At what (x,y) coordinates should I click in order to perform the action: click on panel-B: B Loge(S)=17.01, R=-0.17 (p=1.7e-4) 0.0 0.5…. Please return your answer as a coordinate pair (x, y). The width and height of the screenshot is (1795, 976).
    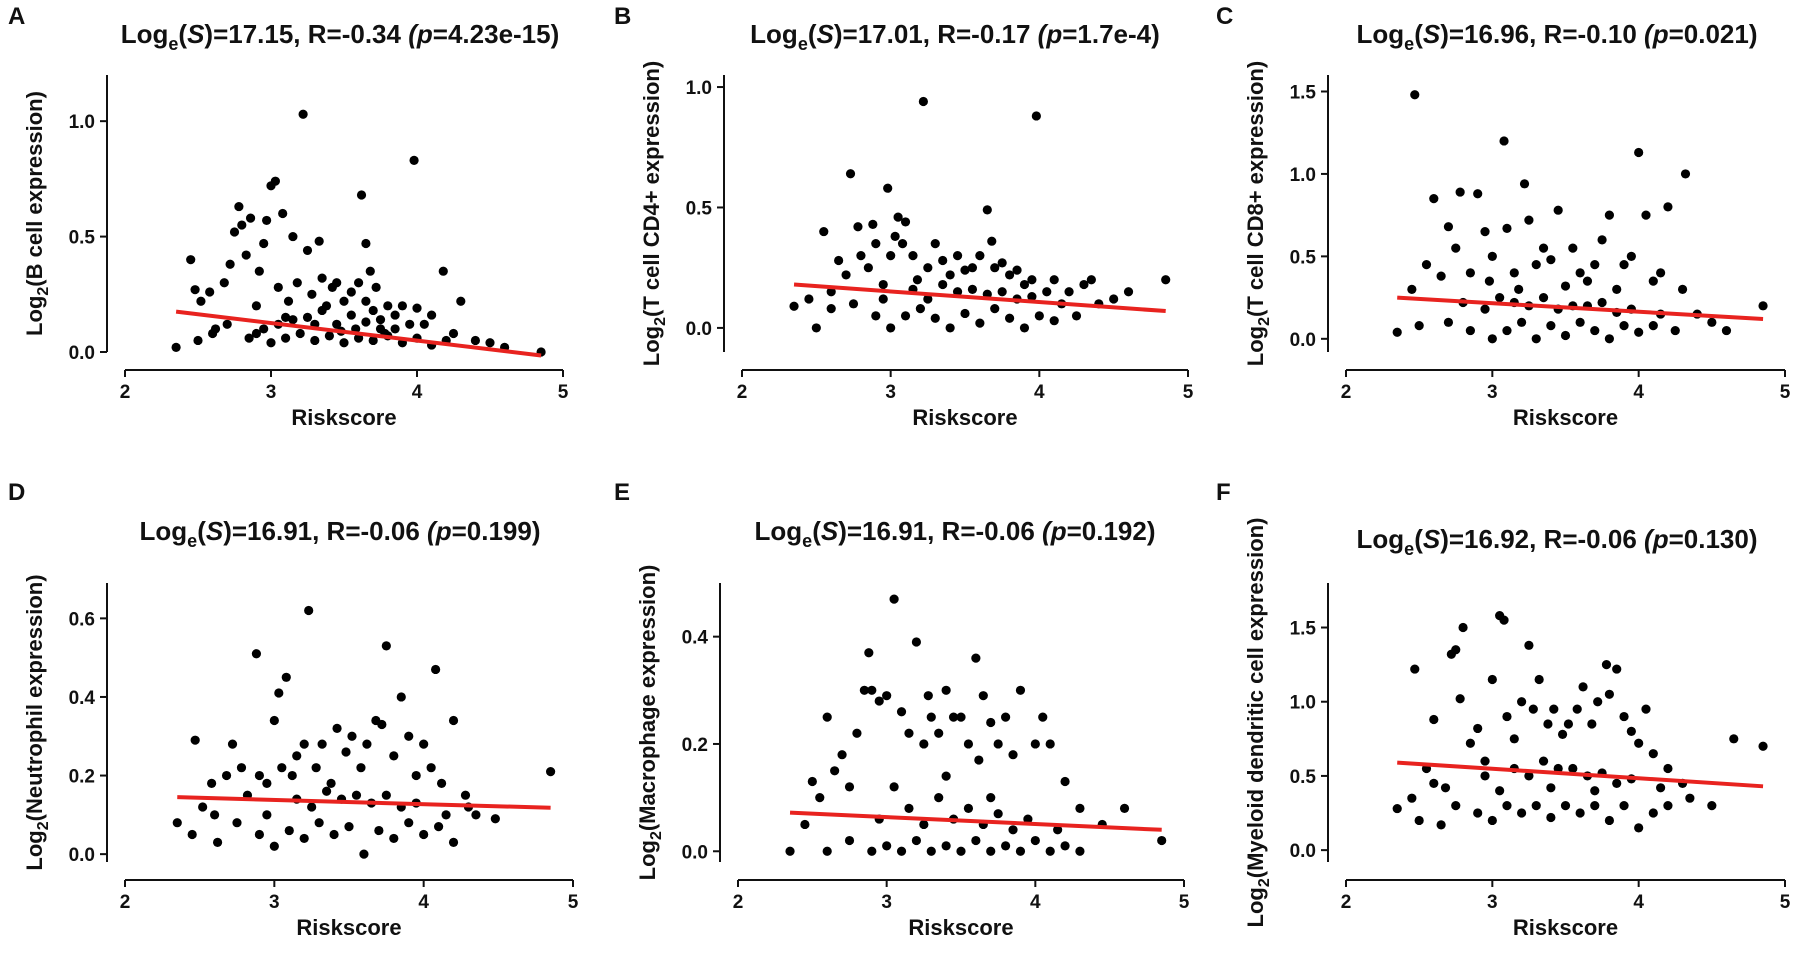
    Looking at the image, I should click on (904, 216).